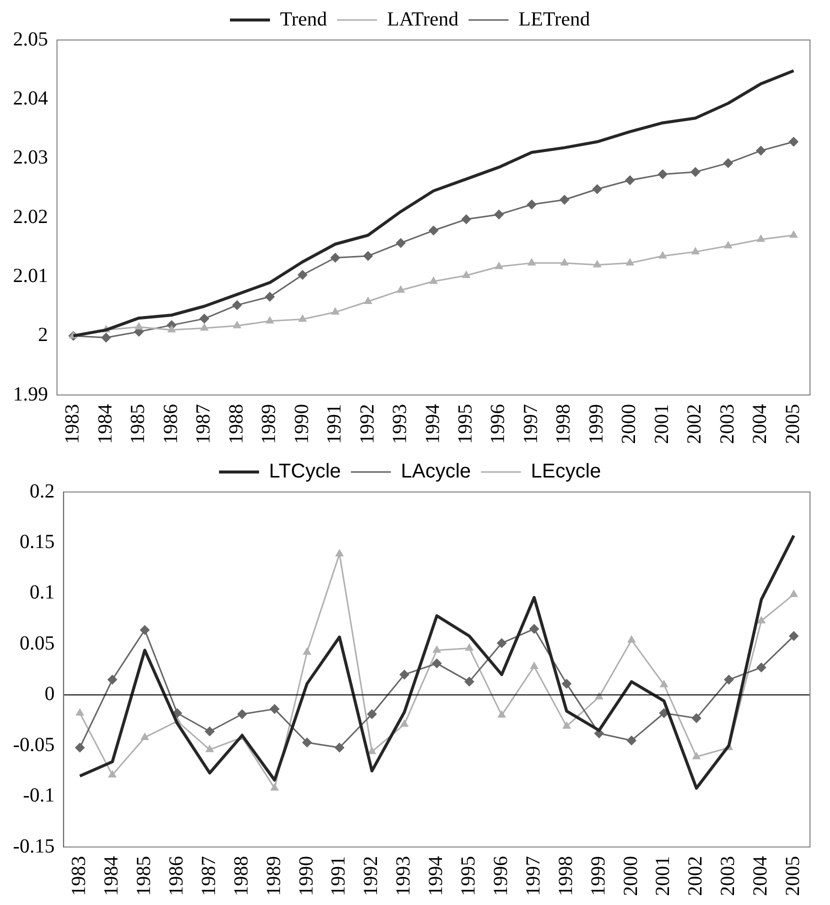 This screenshot has height=905, width=830. Describe the element at coordinates (793, 876) in the screenshot. I see `x-tick-label: 2005` at that location.